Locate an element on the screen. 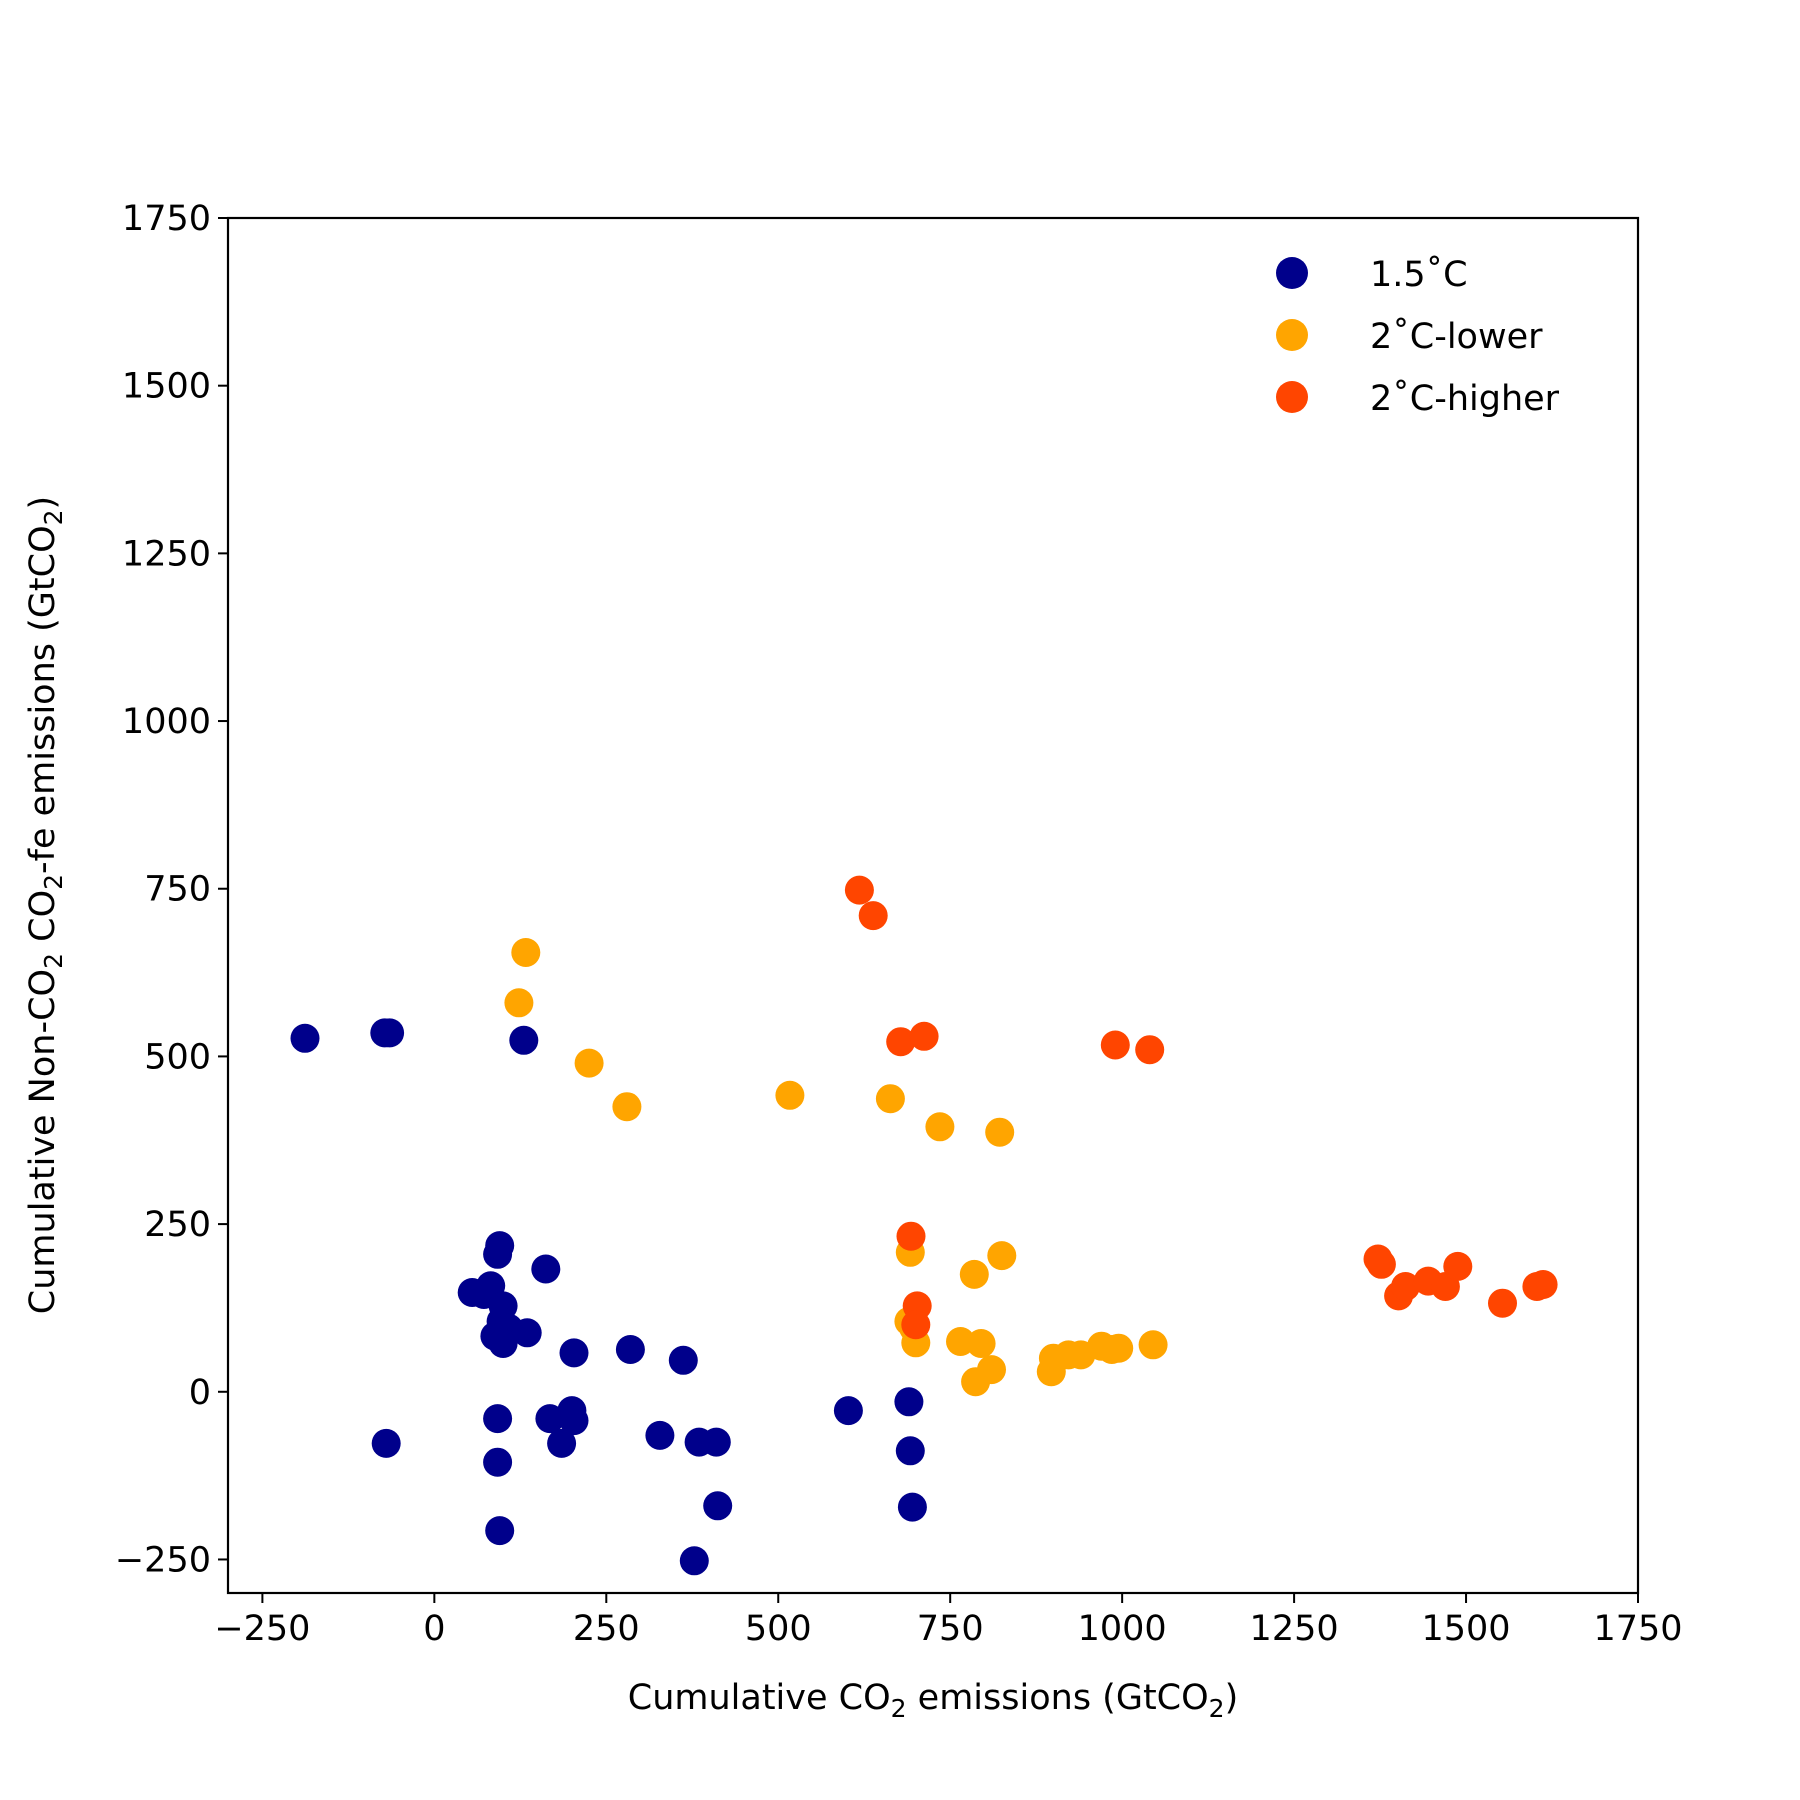  x-tick-label: 250 is located at coordinates (606, 1629).